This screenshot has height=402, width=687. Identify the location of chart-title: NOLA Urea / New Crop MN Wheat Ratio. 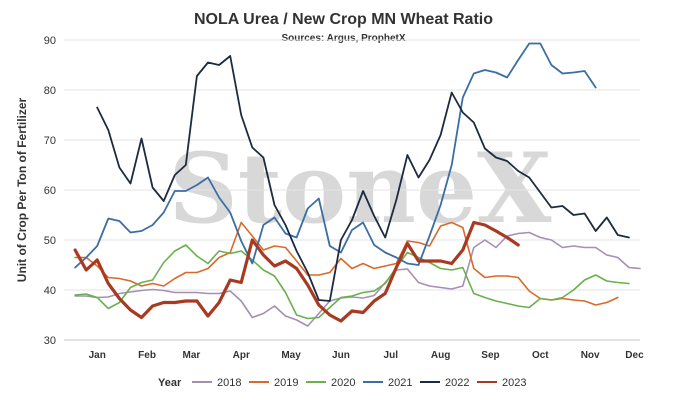
(343, 19).